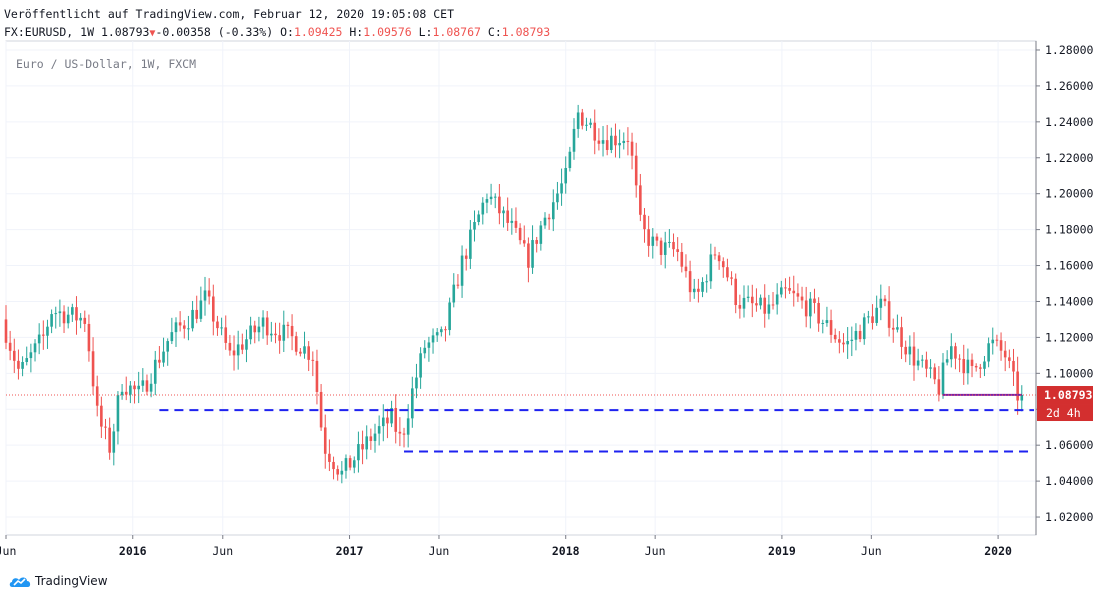 This screenshot has width=1100, height=600. What do you see at coordinates (1069, 266) in the screenshot?
I see `y-tick-label: 1.16000` at bounding box center [1069, 266].